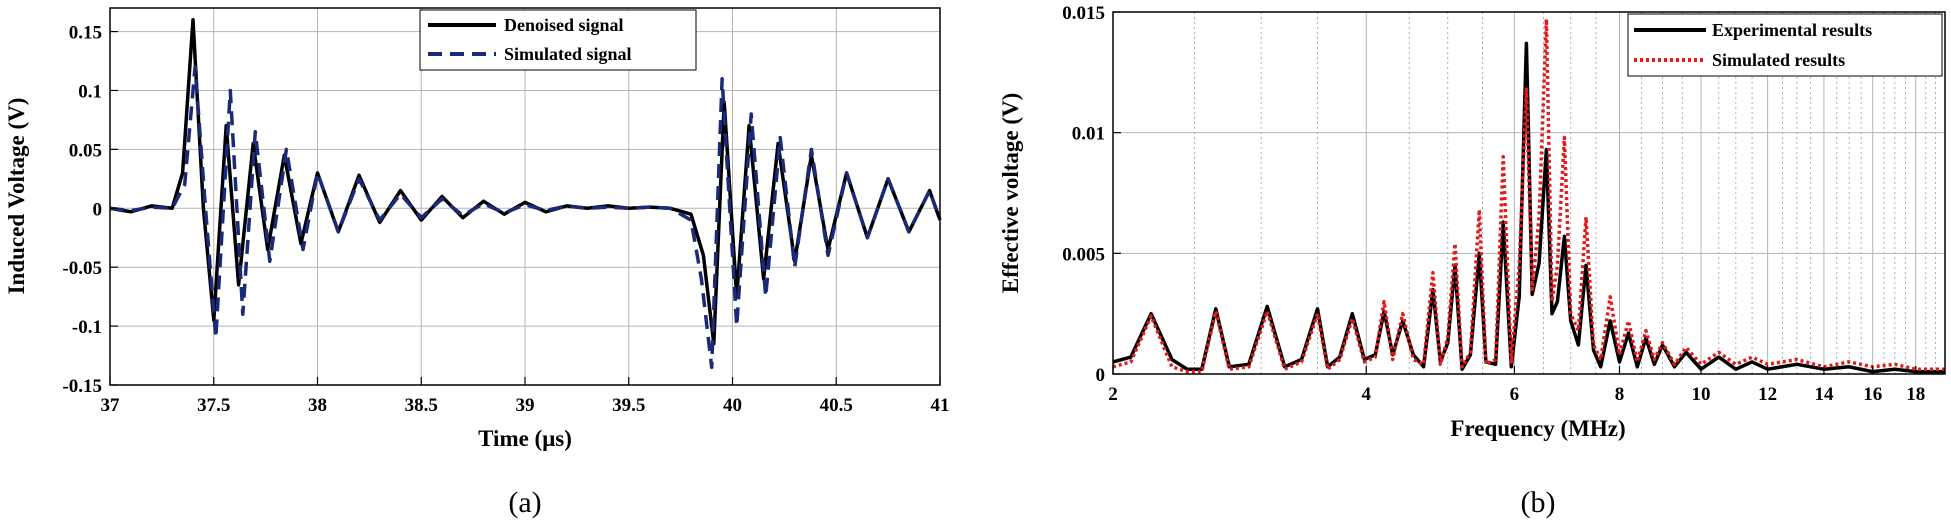 The image size is (1951, 523). I want to click on chart-b-legend-box, so click(1785, 45).